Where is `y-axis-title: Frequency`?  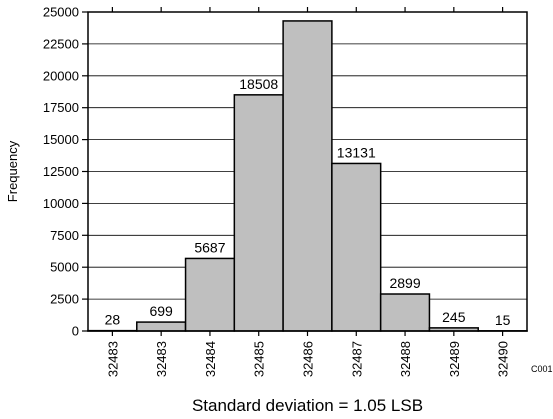 y-axis-title: Frequency is located at coordinates (12, 171).